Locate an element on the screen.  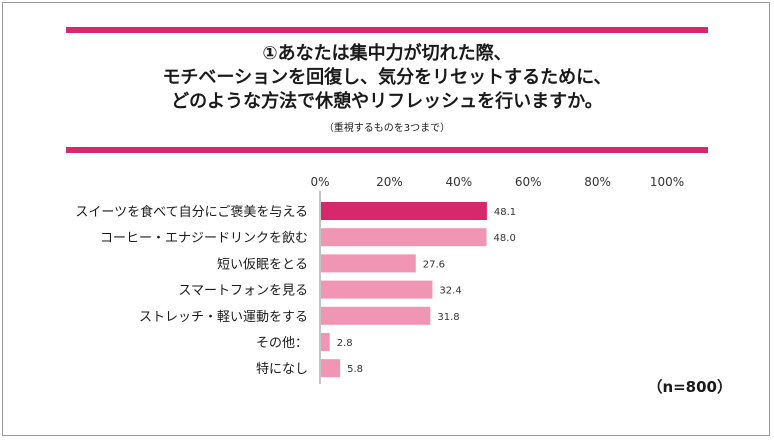
sample-size: （n=800） is located at coordinates (689, 387).